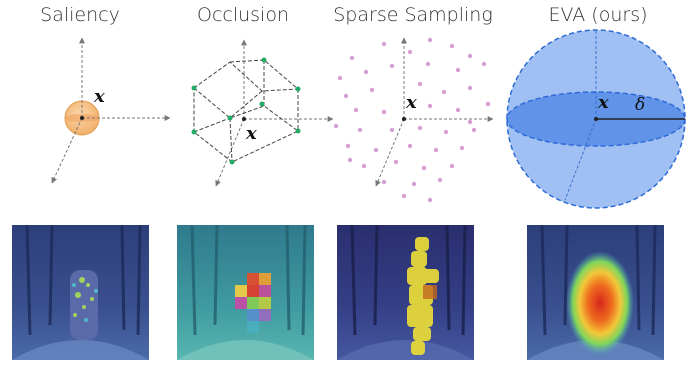 The height and width of the screenshot is (365, 686). I want to click on occlusion-diagram: x, so click(262, 113).